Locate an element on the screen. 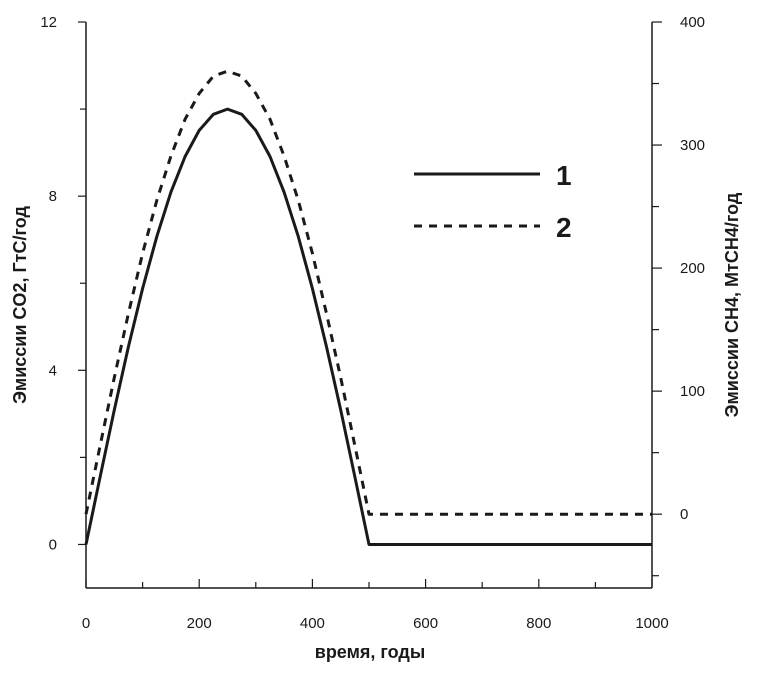 The height and width of the screenshot is (677, 760). right-y-tick-label: 100 is located at coordinates (692, 391).